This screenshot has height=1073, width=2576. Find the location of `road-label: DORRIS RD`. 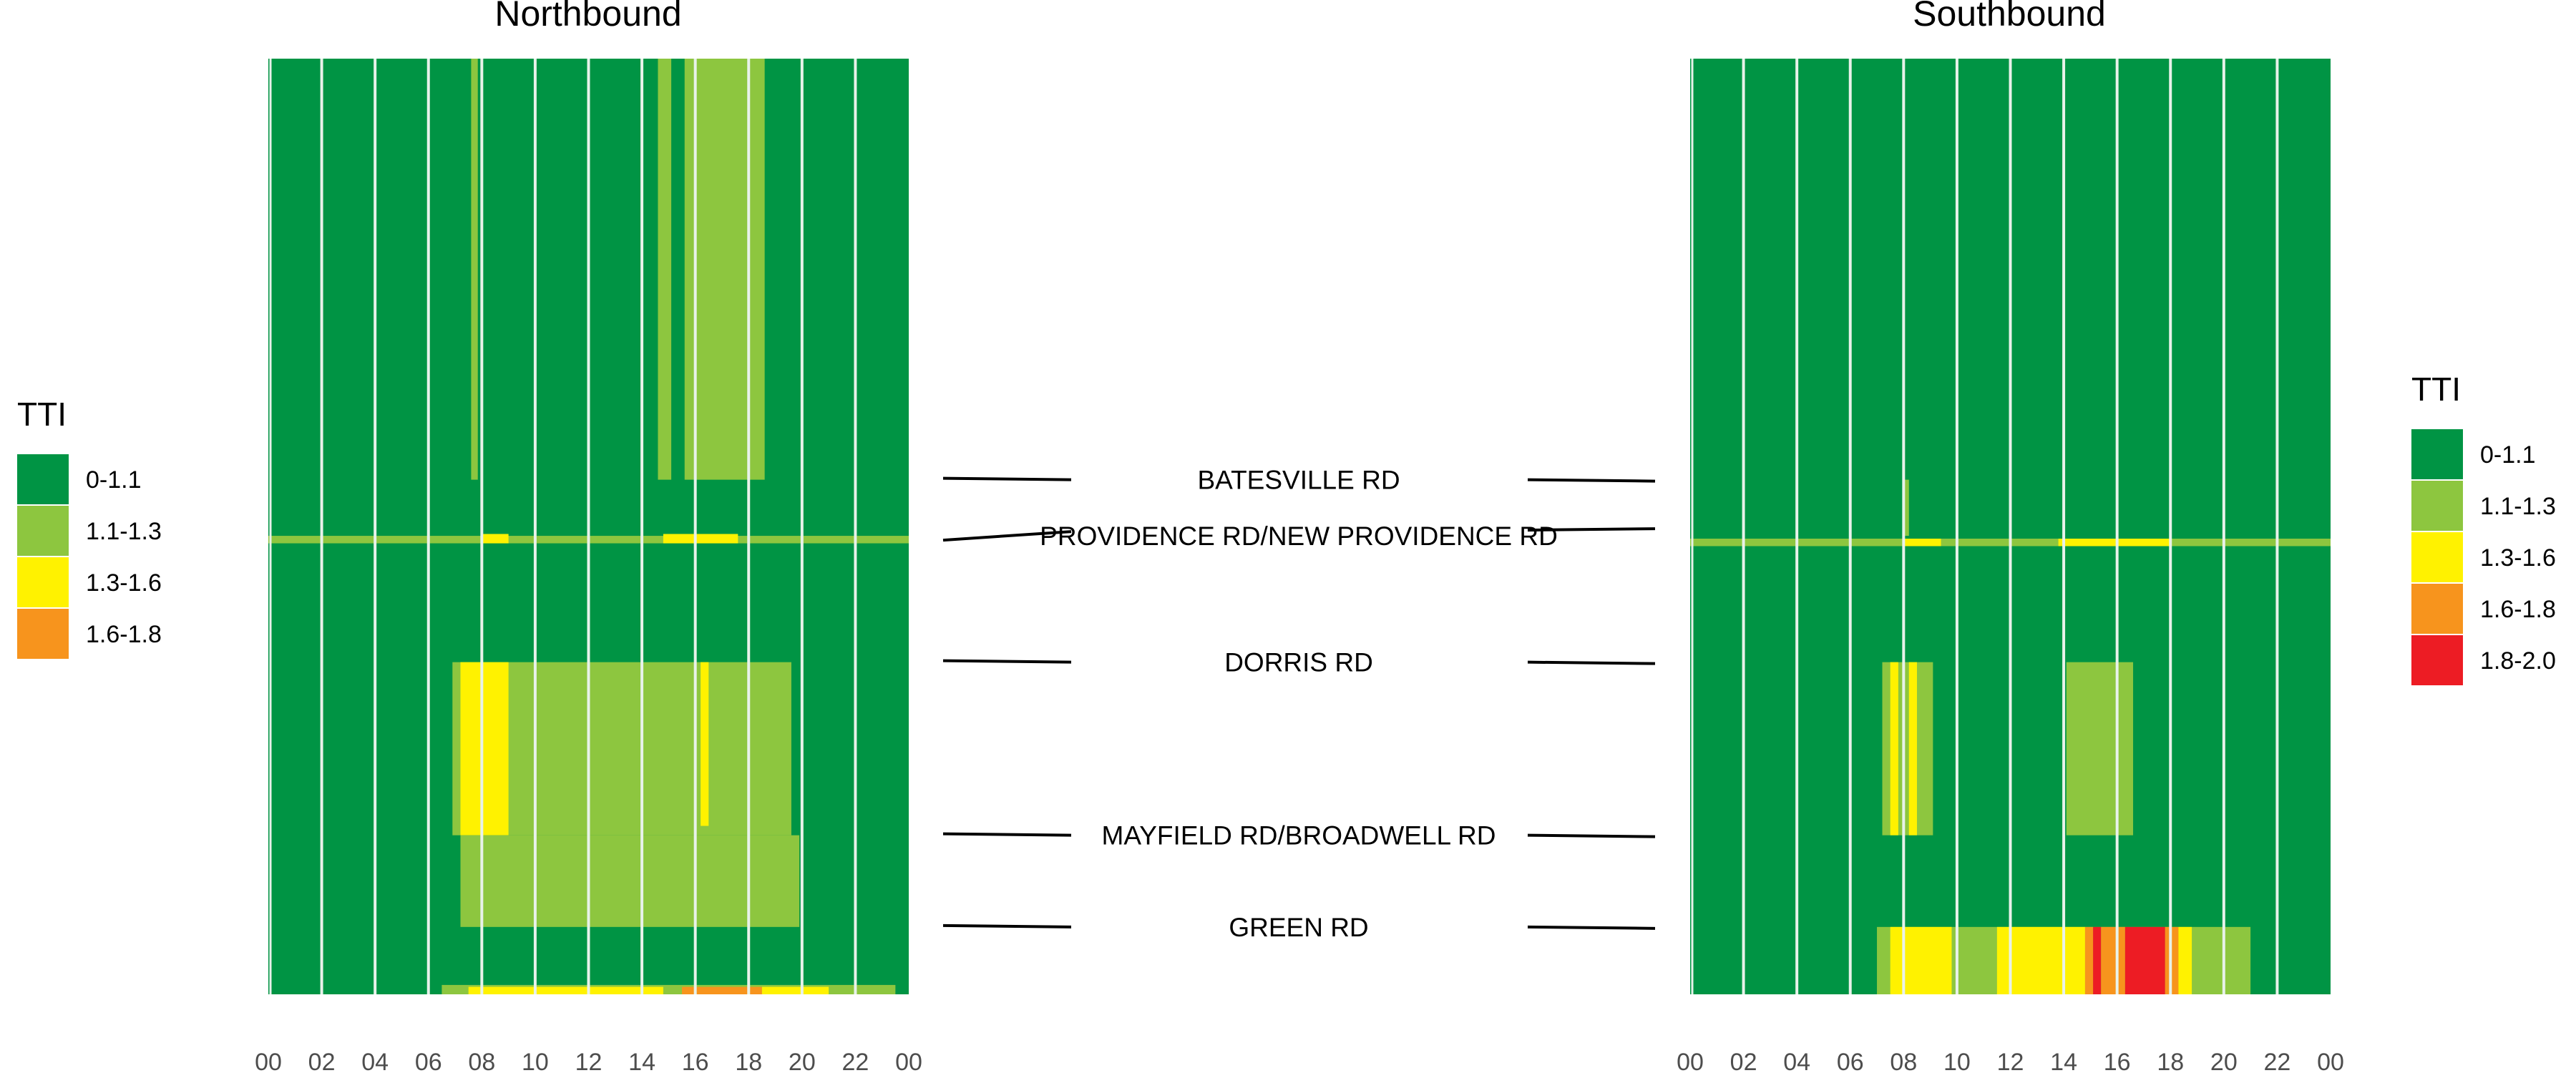

road-label: DORRIS RD is located at coordinates (1298, 662).